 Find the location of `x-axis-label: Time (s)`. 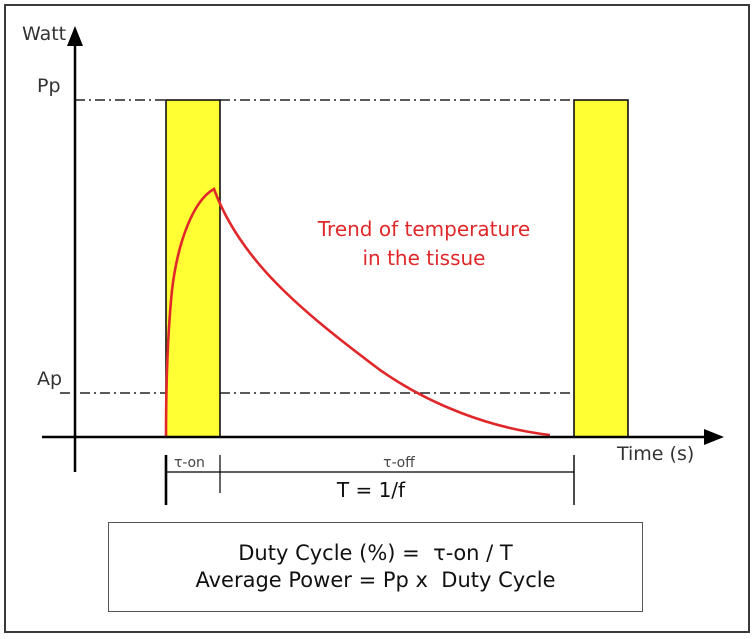

x-axis-label: Time (s) is located at coordinates (655, 454).